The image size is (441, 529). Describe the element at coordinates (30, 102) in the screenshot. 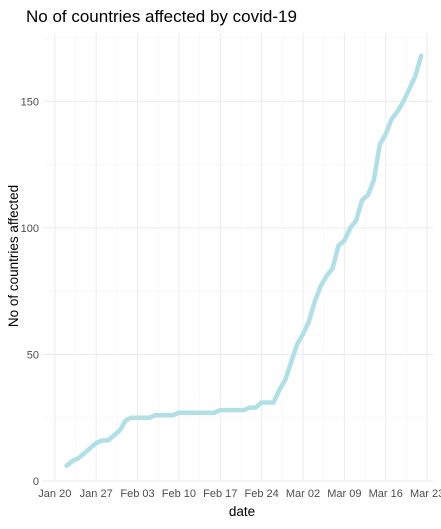

I see `y-tick-label: 150` at that location.